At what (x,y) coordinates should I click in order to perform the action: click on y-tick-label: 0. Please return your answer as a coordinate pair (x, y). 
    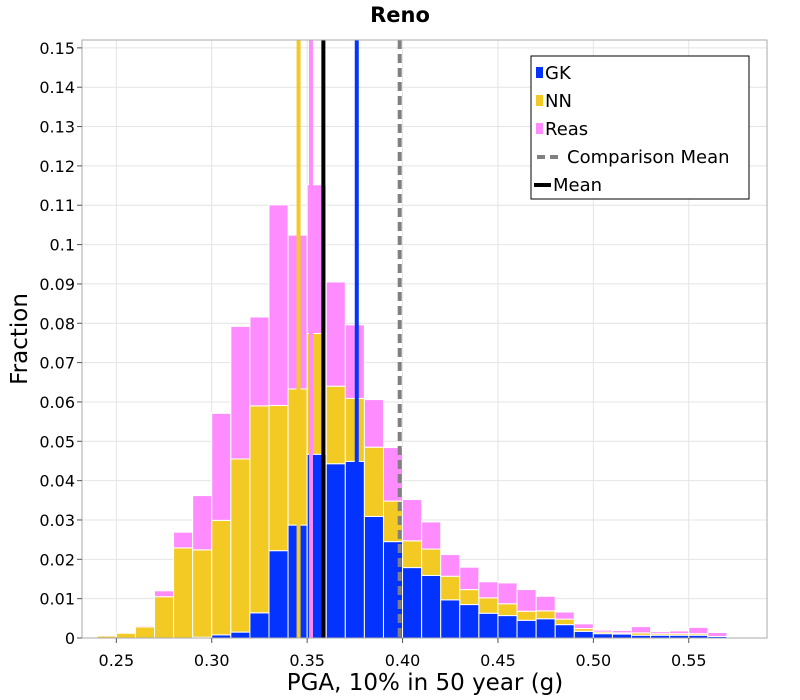
    Looking at the image, I should click on (70, 638).